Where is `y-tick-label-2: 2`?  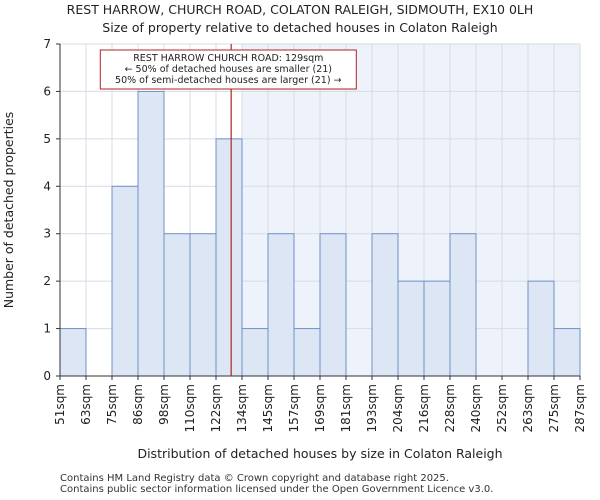 y-tick-label-2: 2 is located at coordinates (47, 281).